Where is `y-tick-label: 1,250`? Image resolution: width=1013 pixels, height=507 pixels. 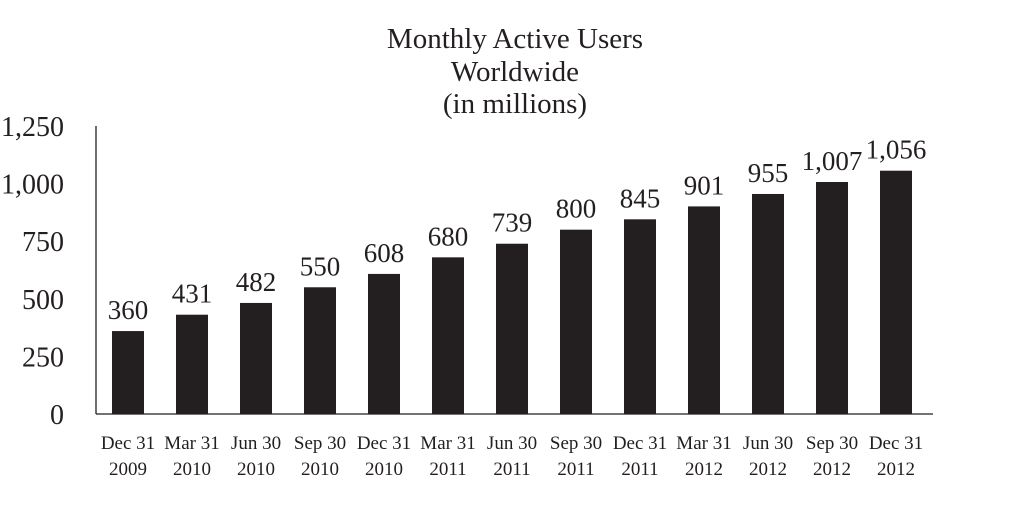 y-tick-label: 1,250 is located at coordinates (32, 127).